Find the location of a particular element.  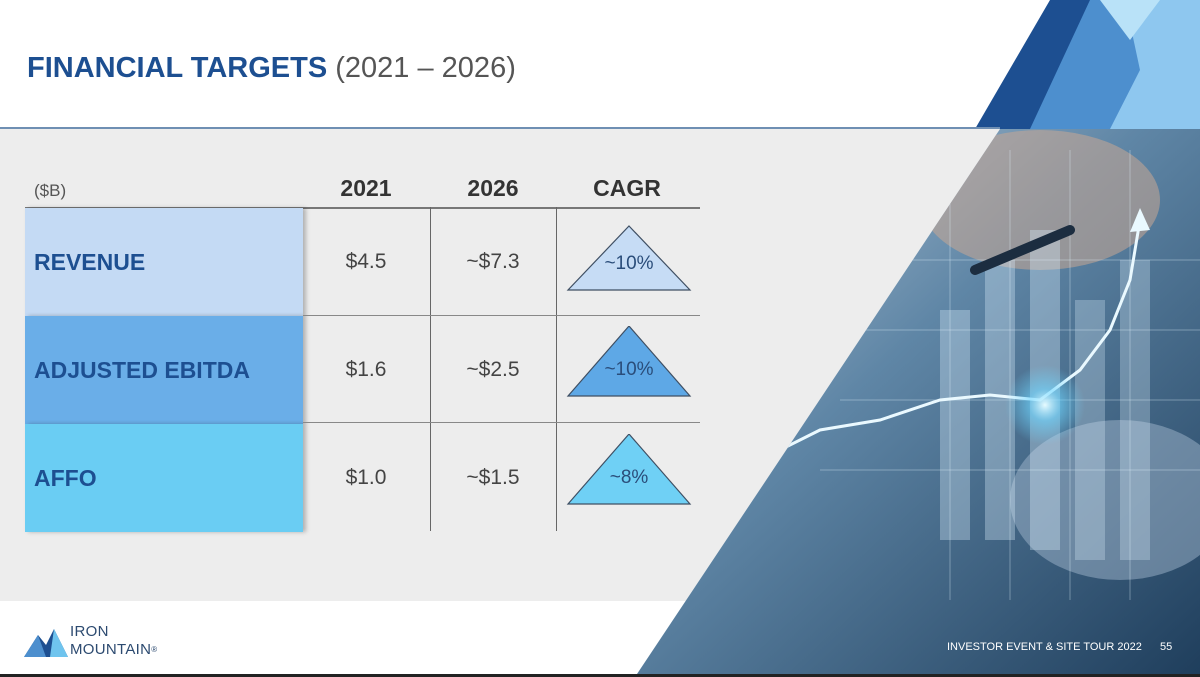

iron-mountain-logo: IRON MOUNTAIN® is located at coordinates (114, 641).